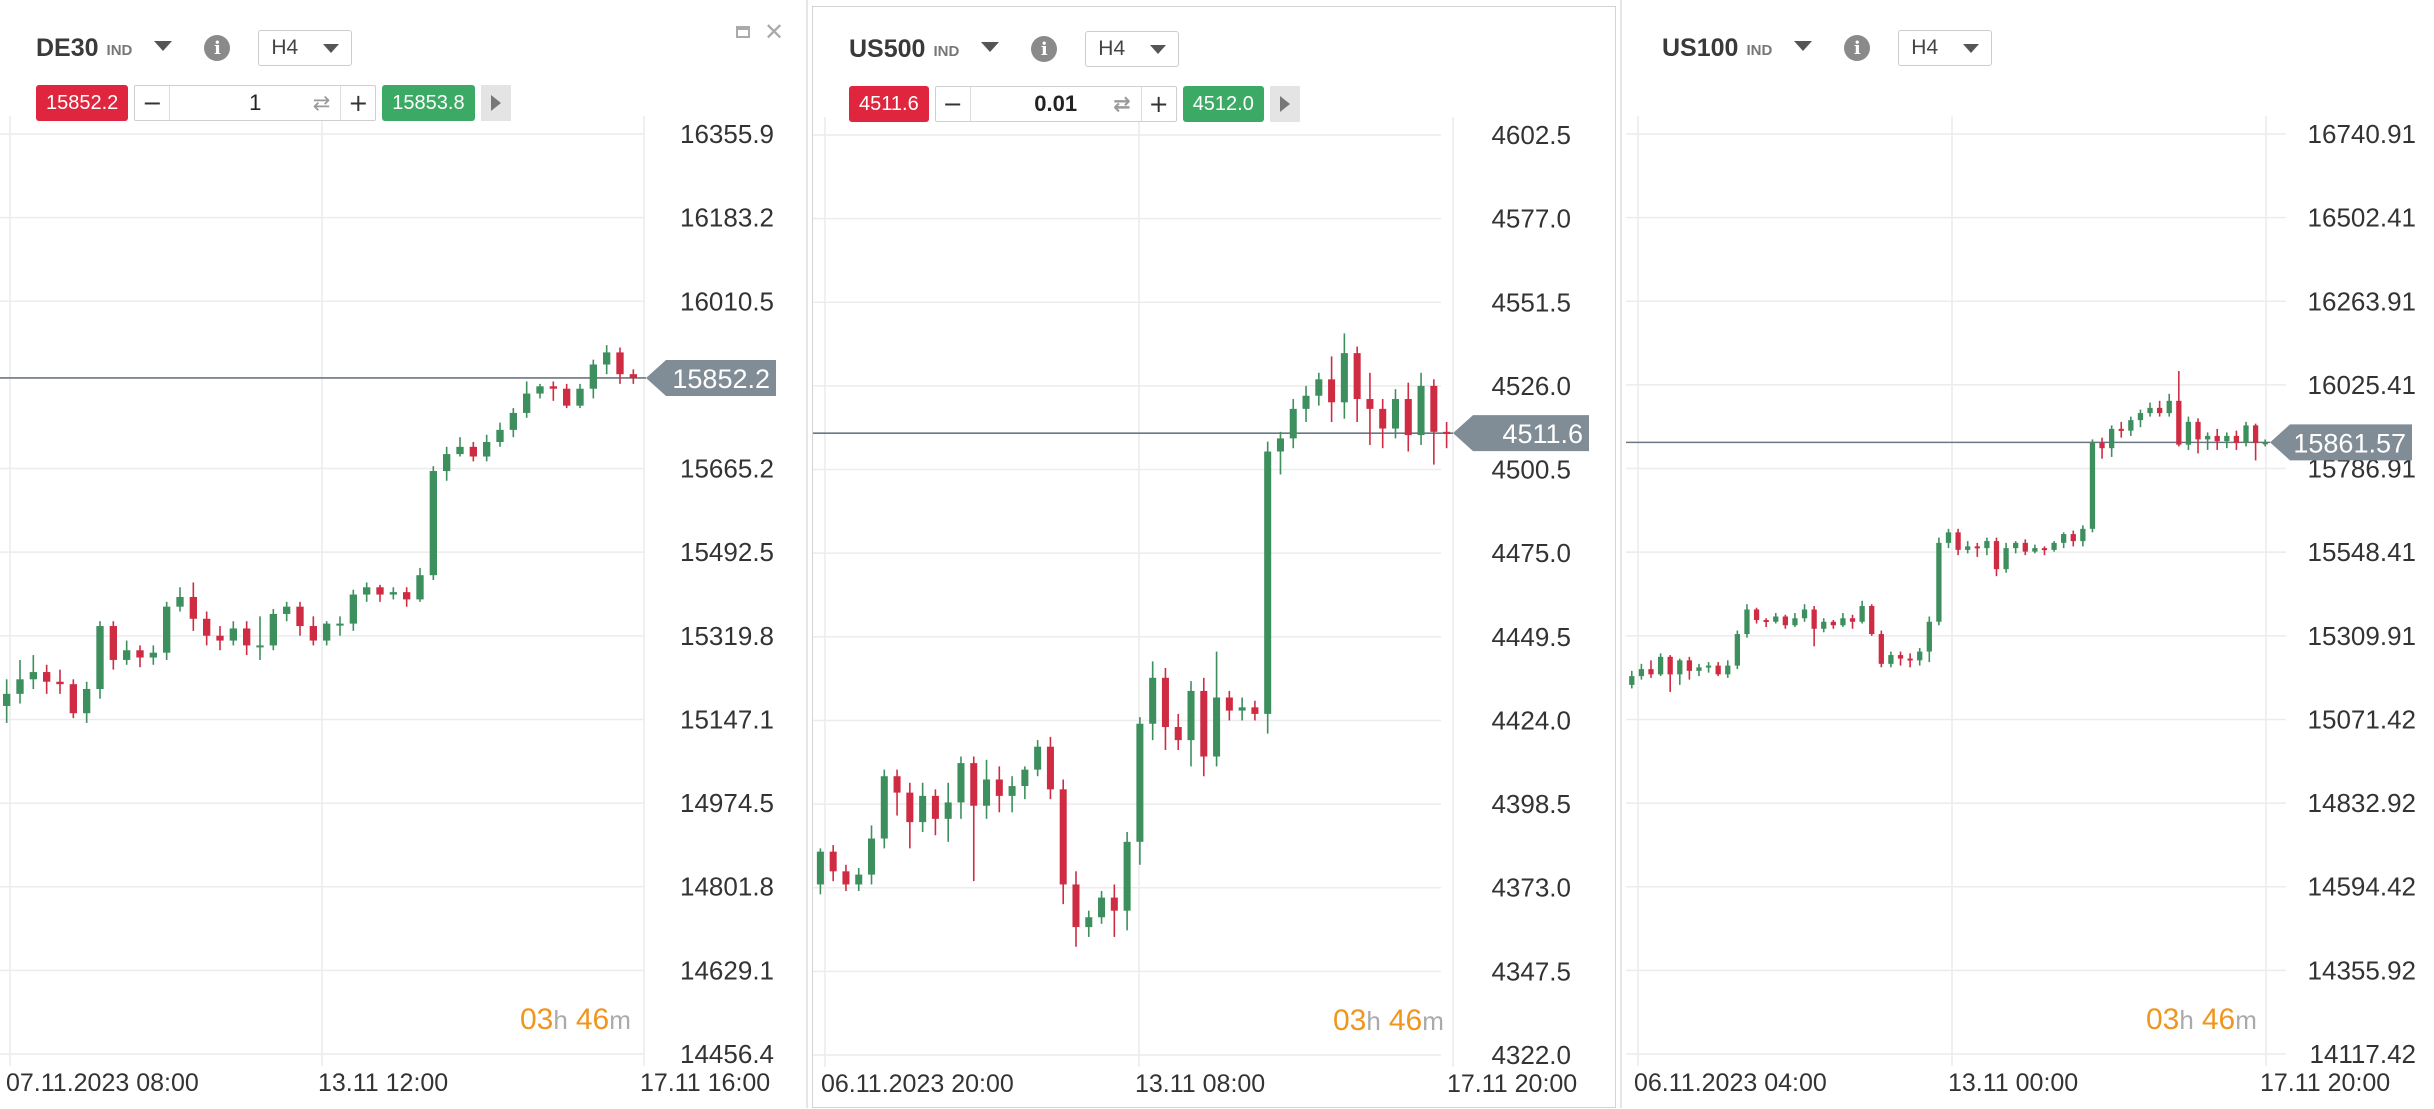 This screenshot has height=1109, width=2434. Describe the element at coordinates (1827, 48) in the screenshot. I see `symbol-header: US100 IND i H4` at that location.